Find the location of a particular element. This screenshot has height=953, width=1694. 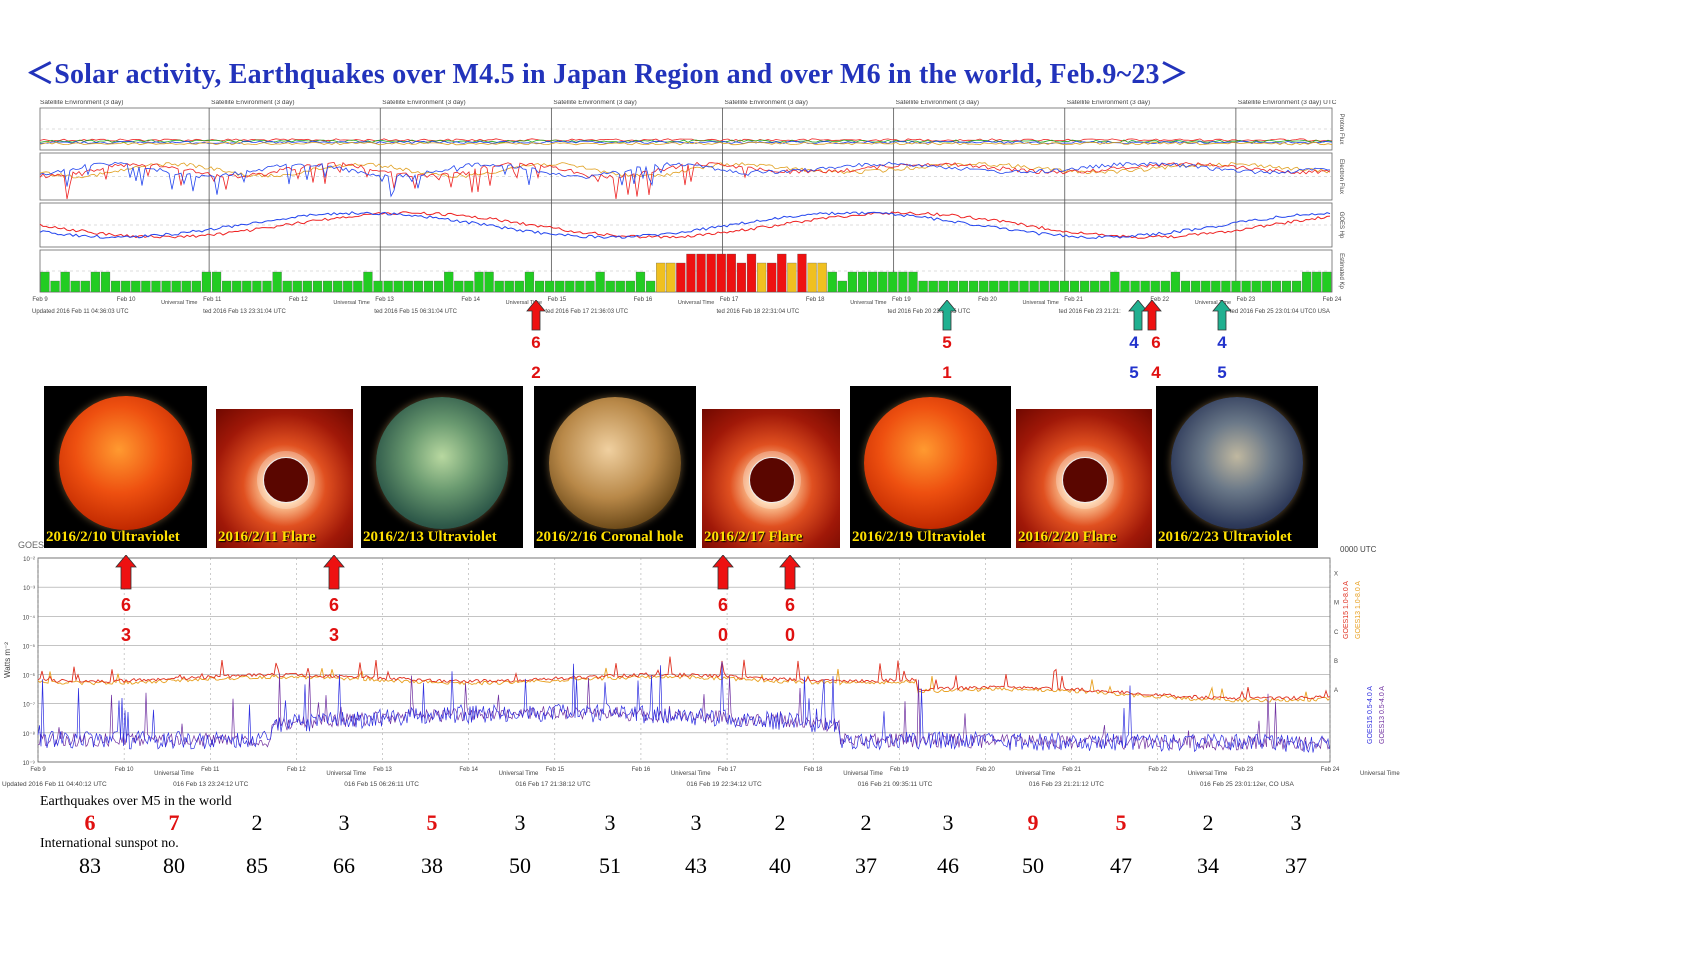

sunspot-number: 80 is located at coordinates (174, 865).